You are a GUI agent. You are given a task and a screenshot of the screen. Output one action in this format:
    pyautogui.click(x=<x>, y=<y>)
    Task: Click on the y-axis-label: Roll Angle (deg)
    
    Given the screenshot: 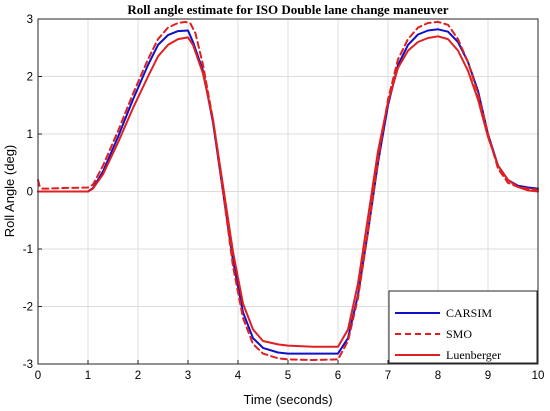 What is the action you would take?
    pyautogui.click(x=9, y=191)
    